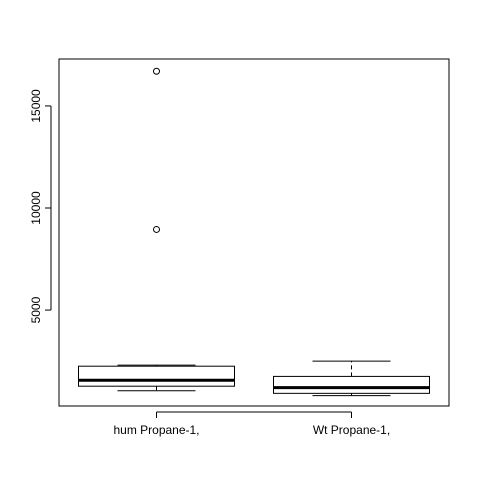 The width and height of the screenshot is (480, 480). I want to click on x-tick-label: Wt Propane-1,, so click(351, 430).